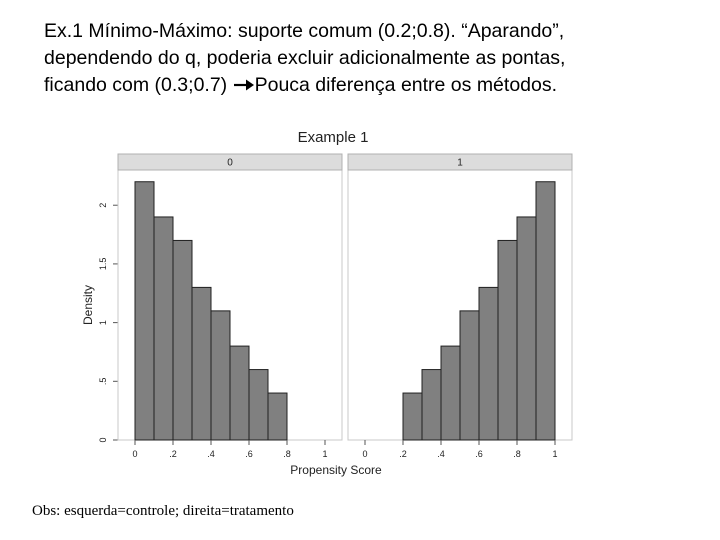 This screenshot has height=540, width=720. I want to click on y-tick-label: 1.5, so click(103, 264).